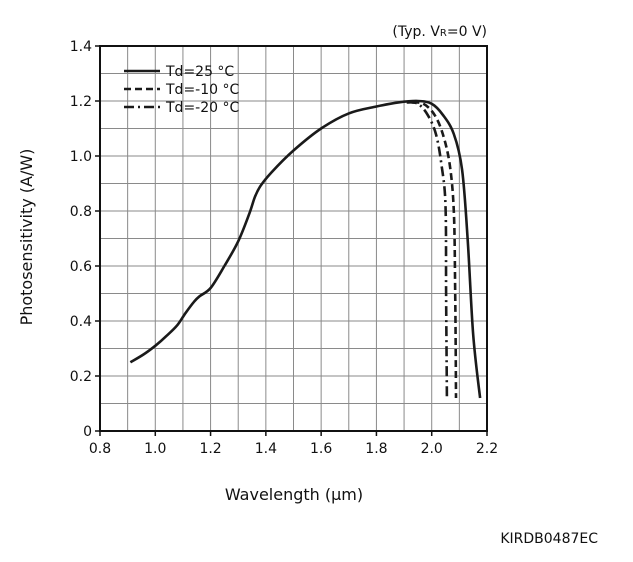 The width and height of the screenshot is (633, 562). Describe the element at coordinates (294, 494) in the screenshot. I see `x-axis-label: Wavelength (μm)` at that location.